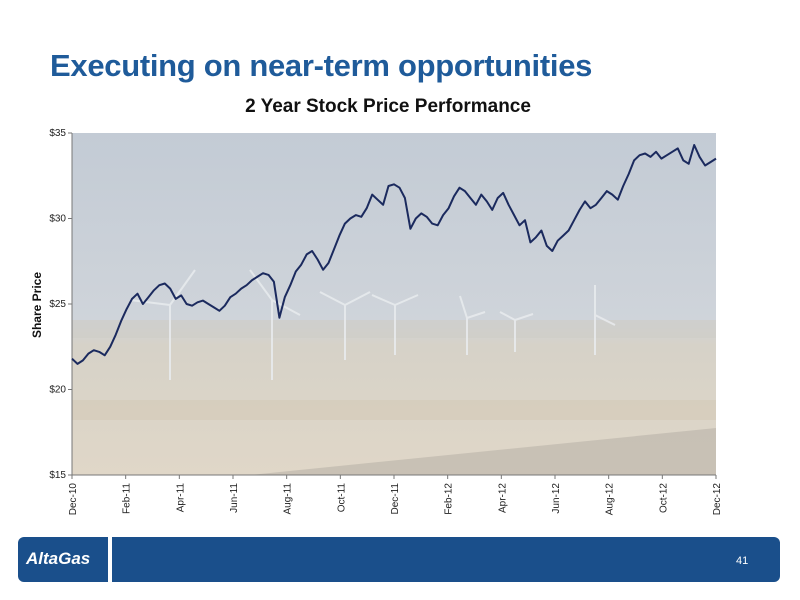 This screenshot has height=600, width=800. What do you see at coordinates (57, 304) in the screenshot?
I see `y-tick-label: $25` at bounding box center [57, 304].